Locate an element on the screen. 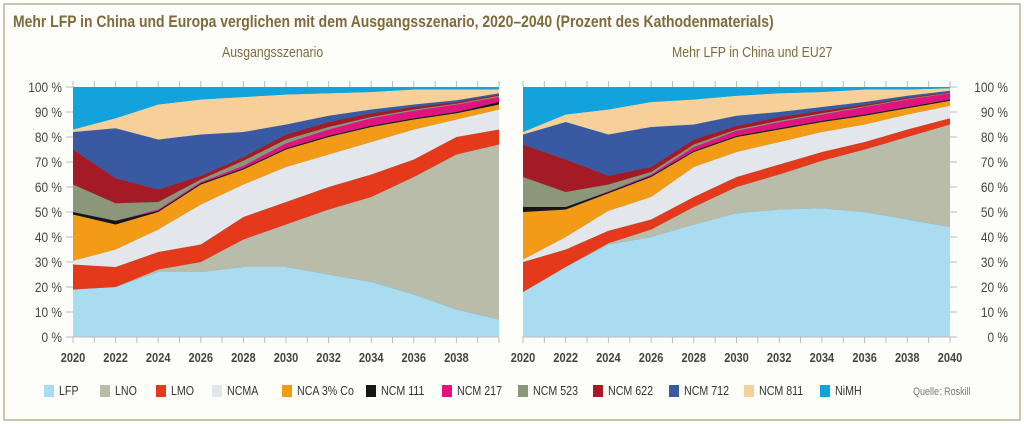 The width and height of the screenshot is (1024, 424). legend-item-ncm-523: NCM 523 is located at coordinates (553, 390).